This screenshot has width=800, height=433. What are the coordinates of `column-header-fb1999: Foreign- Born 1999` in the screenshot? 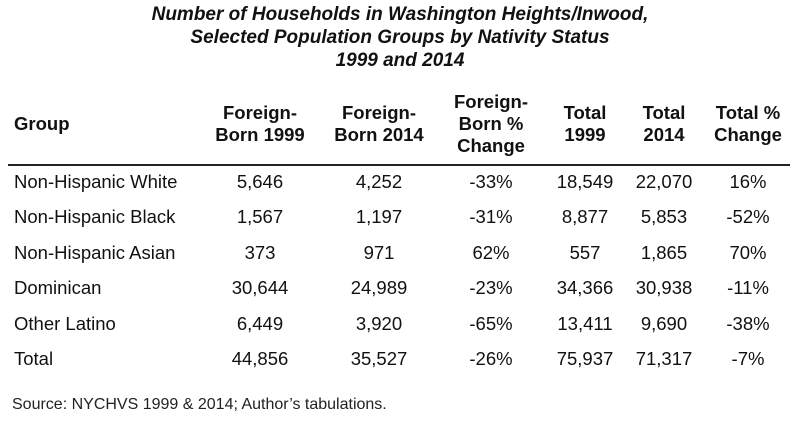 It's located at (260, 124).